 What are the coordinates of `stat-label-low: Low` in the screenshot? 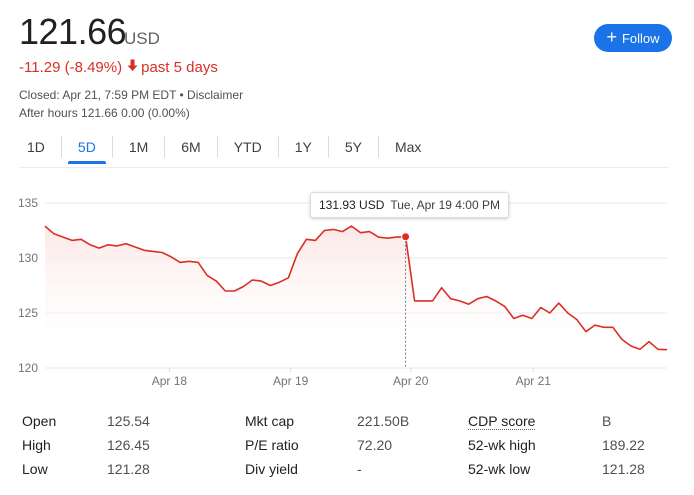 It's located at (35, 469).